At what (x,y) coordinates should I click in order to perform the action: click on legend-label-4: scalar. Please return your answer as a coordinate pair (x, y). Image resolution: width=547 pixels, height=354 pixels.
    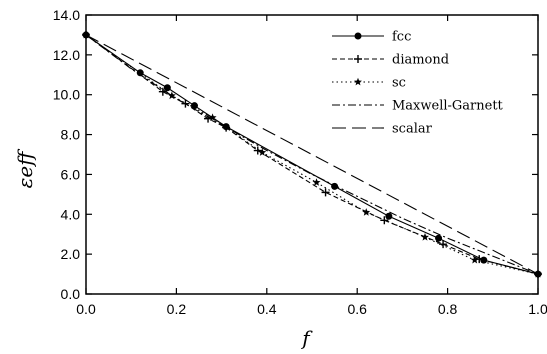
    Looking at the image, I should click on (412, 129).